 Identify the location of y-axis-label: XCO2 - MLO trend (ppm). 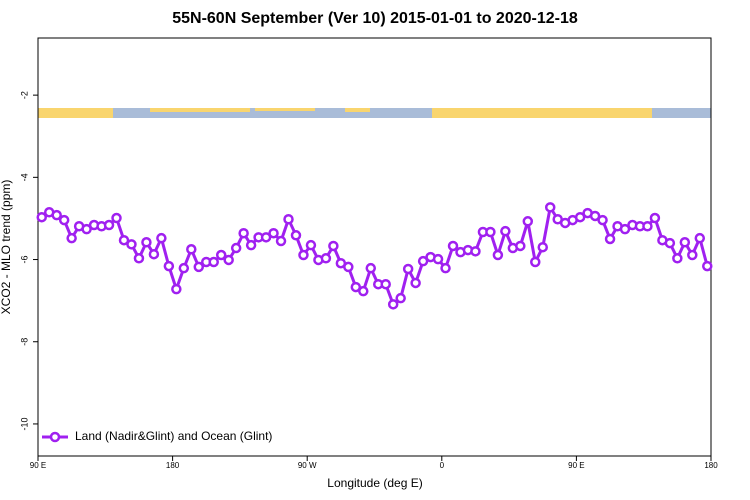
(6, 247).